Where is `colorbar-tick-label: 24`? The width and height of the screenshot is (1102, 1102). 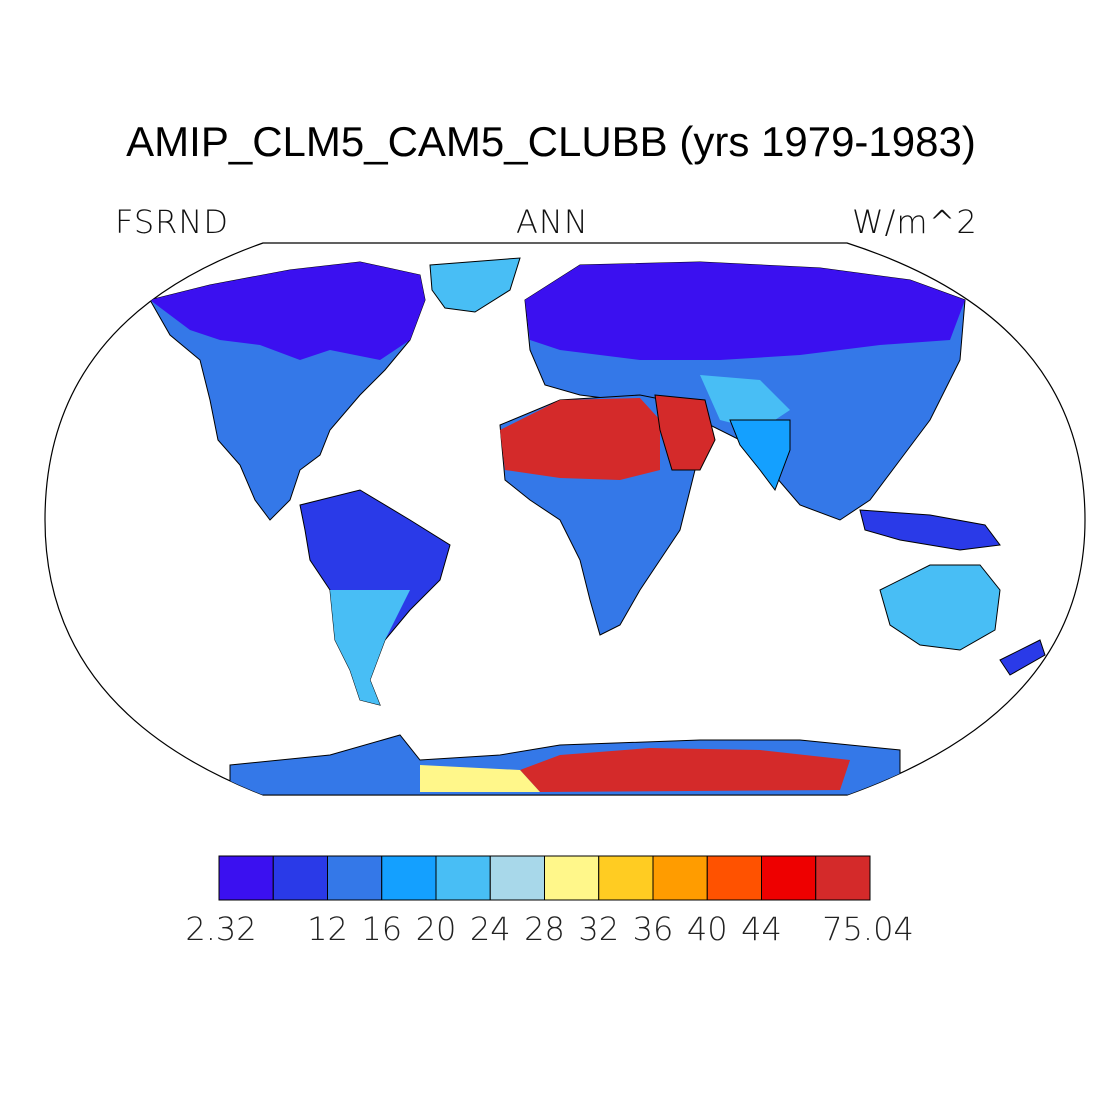 colorbar-tick-label: 24 is located at coordinates (490, 929).